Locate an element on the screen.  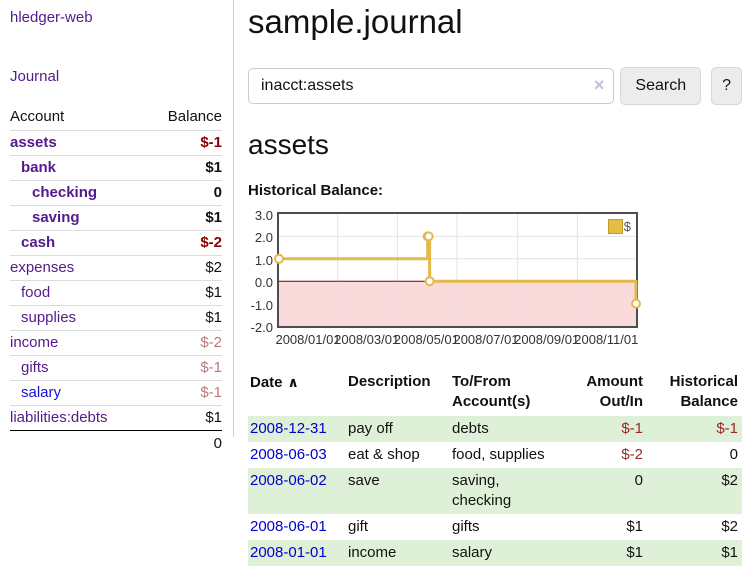
register-row: 2008-06-02 save saving, checking 0 $2 is located at coordinates (495, 491).